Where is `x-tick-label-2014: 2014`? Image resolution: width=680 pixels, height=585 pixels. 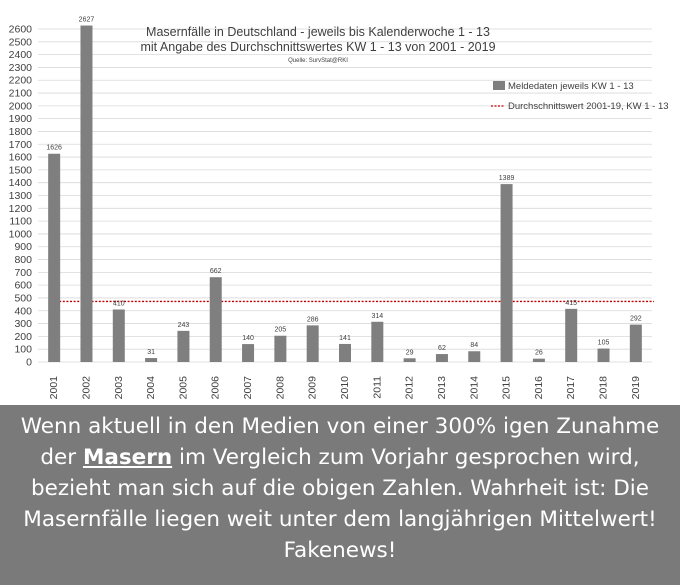
x-tick-label-2014: 2014 is located at coordinates (474, 388).